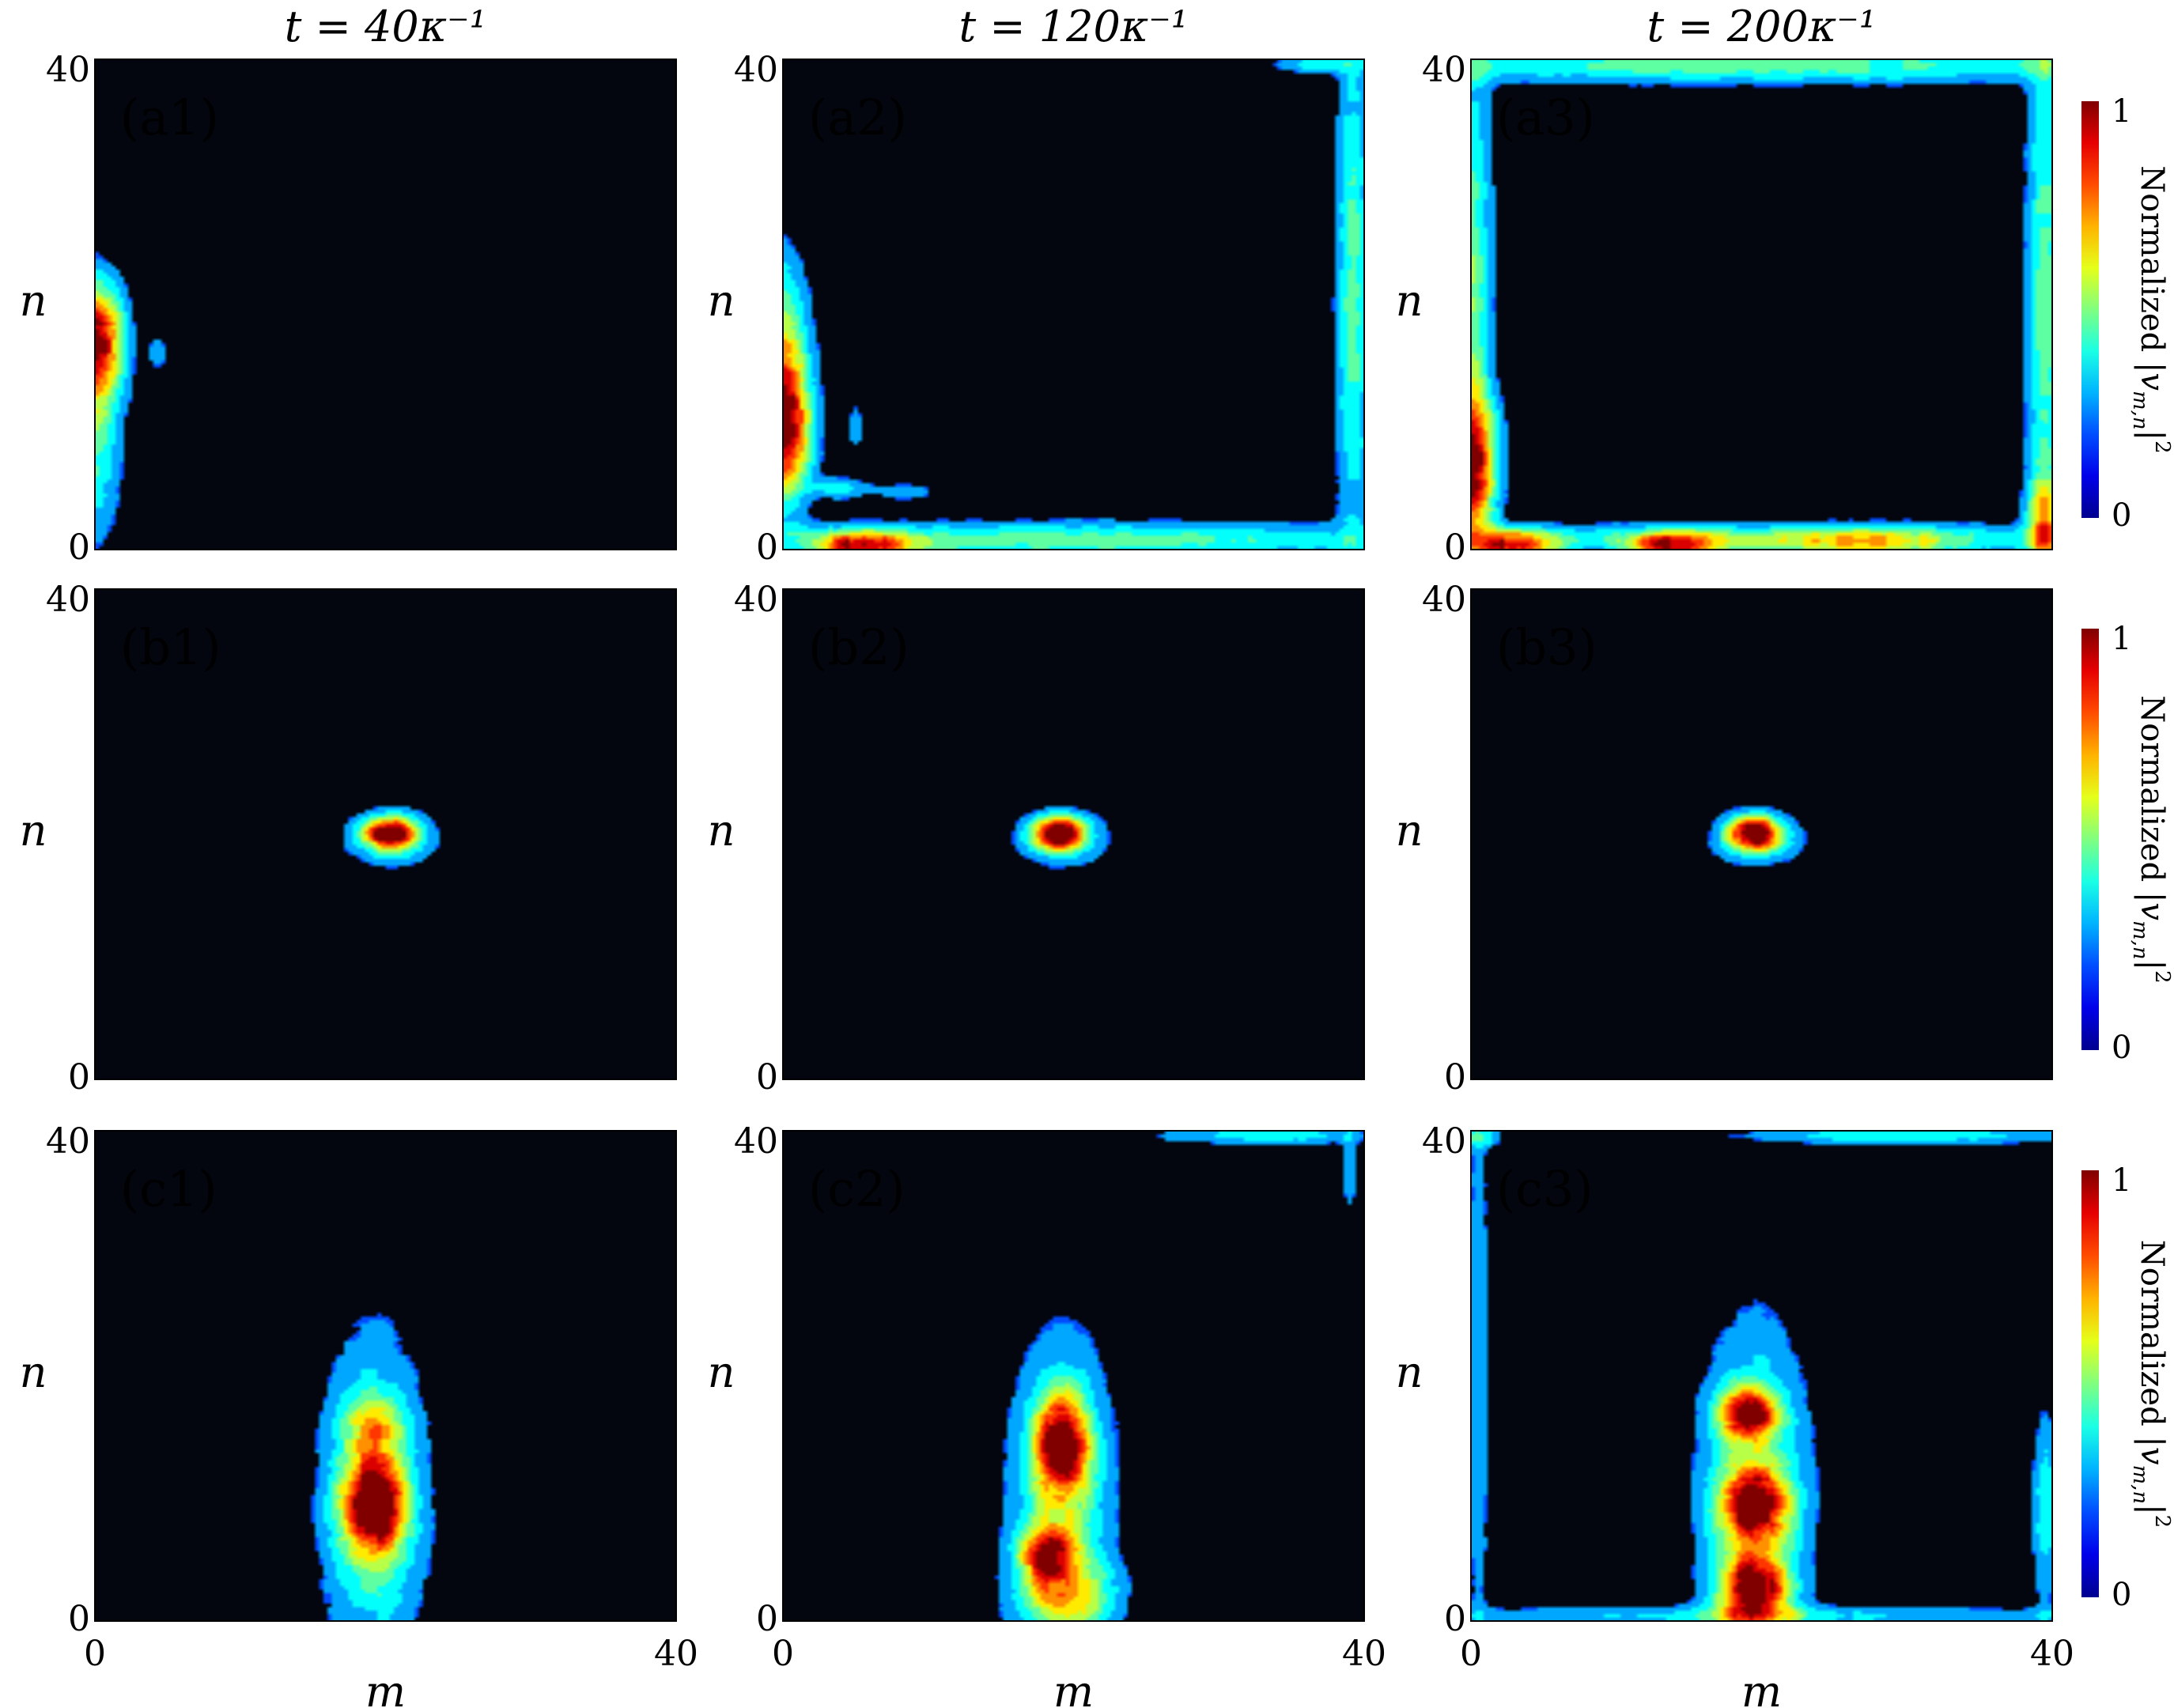 The width and height of the screenshot is (2174, 1708). I want to click on column-title: t = 120κ⁻¹, so click(1074, 27).